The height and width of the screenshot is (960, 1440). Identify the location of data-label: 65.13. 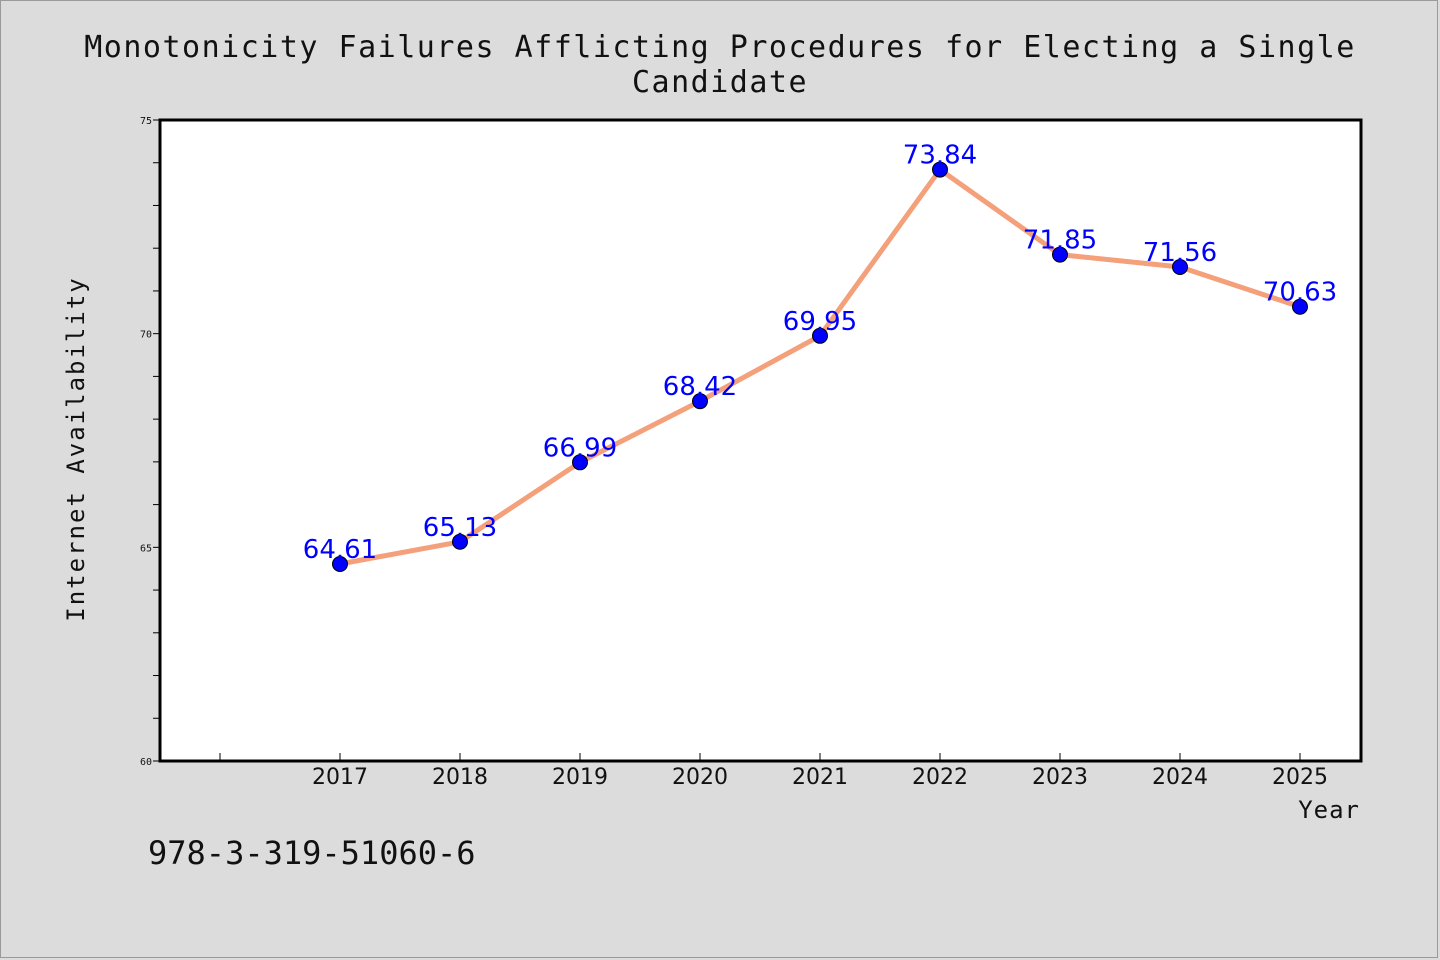
(460, 528).